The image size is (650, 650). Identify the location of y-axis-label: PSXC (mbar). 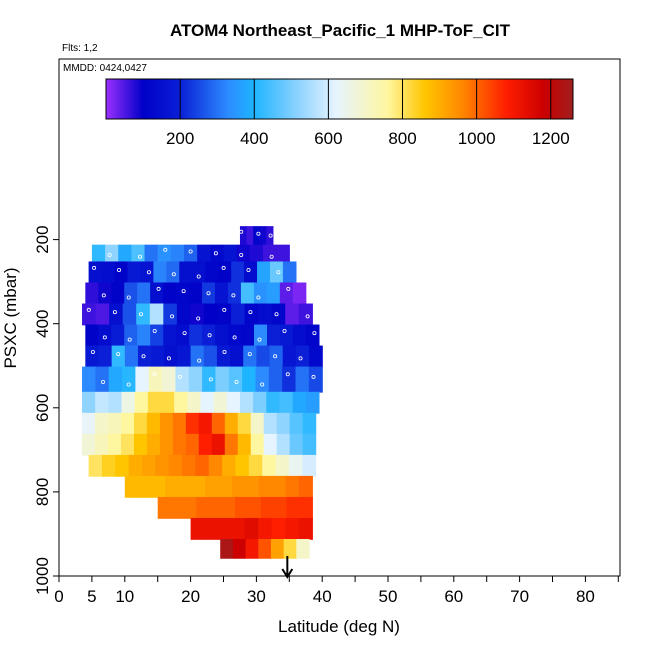
(10, 317).